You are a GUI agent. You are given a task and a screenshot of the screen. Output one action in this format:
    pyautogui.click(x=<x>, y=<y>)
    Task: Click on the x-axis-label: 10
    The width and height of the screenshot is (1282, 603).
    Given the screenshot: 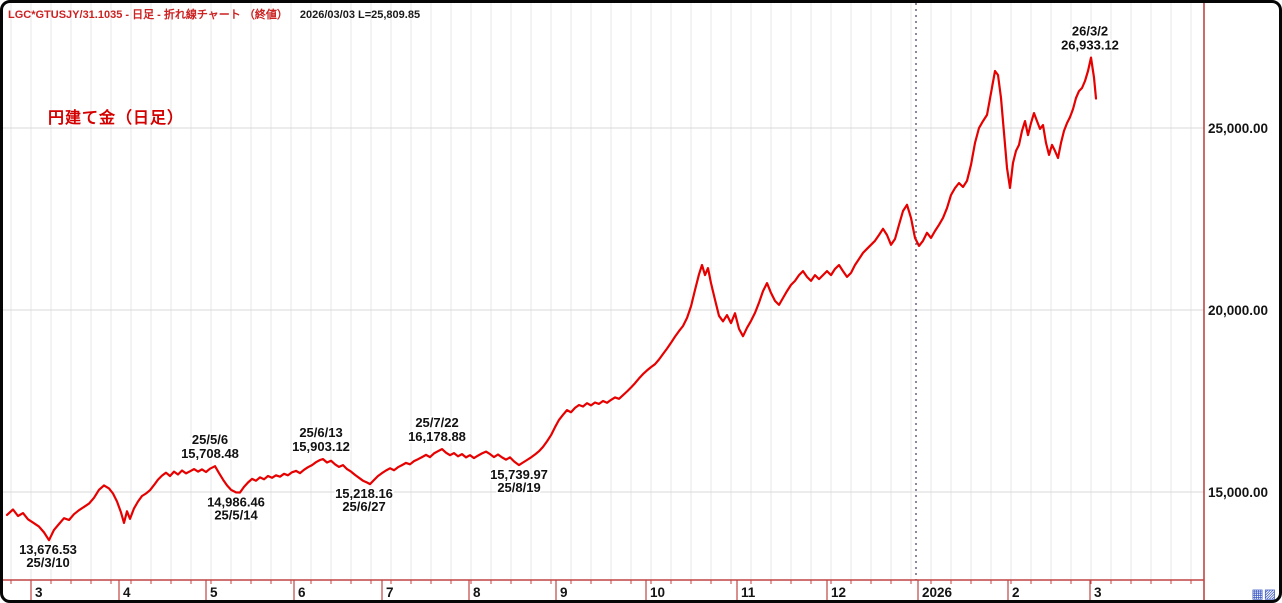 What is the action you would take?
    pyautogui.click(x=657, y=592)
    